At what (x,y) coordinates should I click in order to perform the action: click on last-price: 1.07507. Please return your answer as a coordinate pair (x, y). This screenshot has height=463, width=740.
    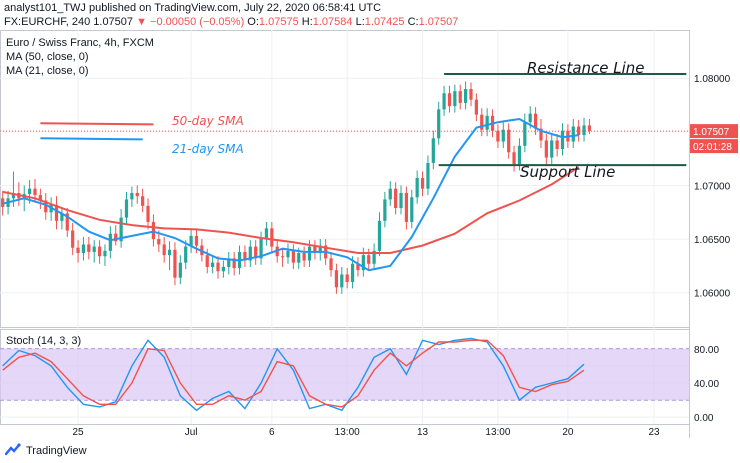
    Looking at the image, I should click on (113, 22).